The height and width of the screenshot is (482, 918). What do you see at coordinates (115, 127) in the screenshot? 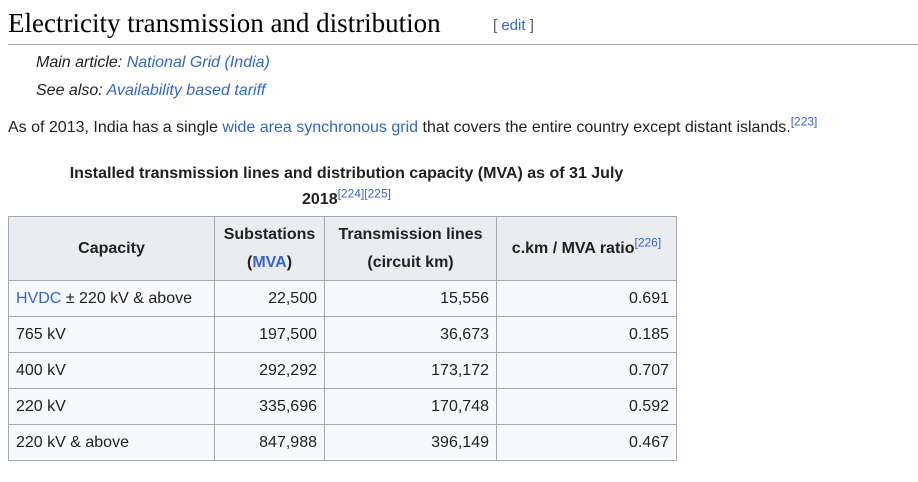
I see `paragraph-text-before: As of 2013, India has a single` at bounding box center [115, 127].